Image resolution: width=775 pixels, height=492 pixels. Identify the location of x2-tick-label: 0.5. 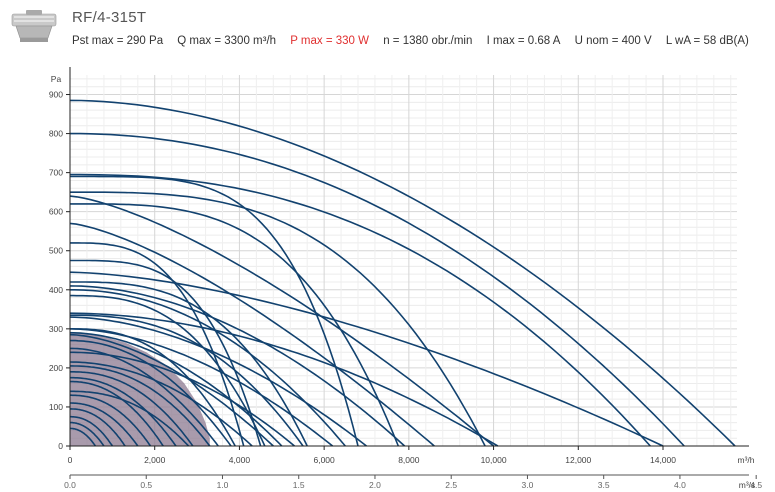
(146, 485).